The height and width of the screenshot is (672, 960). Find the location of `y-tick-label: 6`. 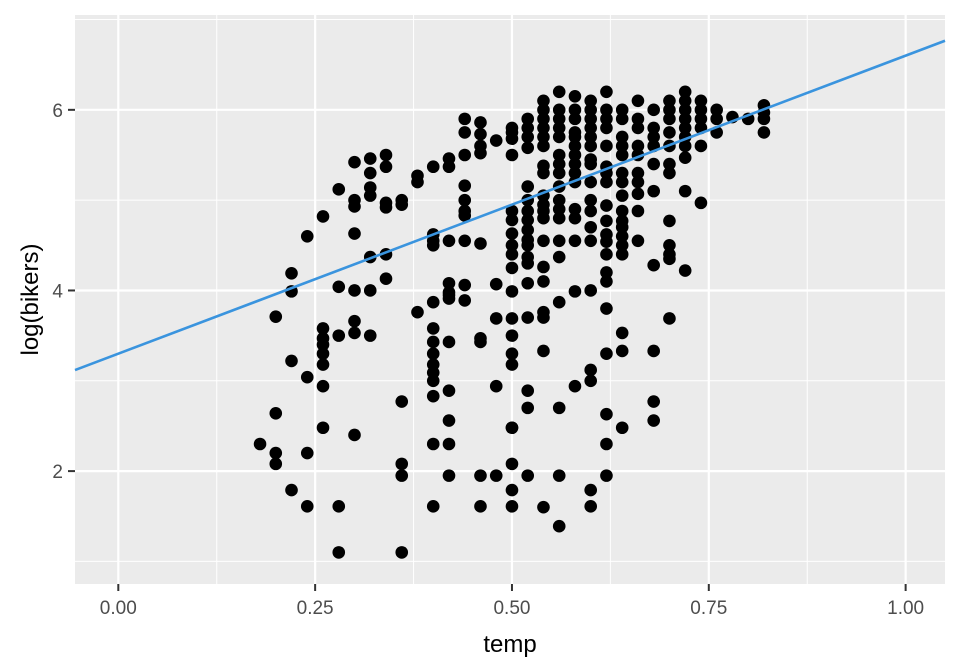

y-tick-label: 6 is located at coordinates (57, 111).